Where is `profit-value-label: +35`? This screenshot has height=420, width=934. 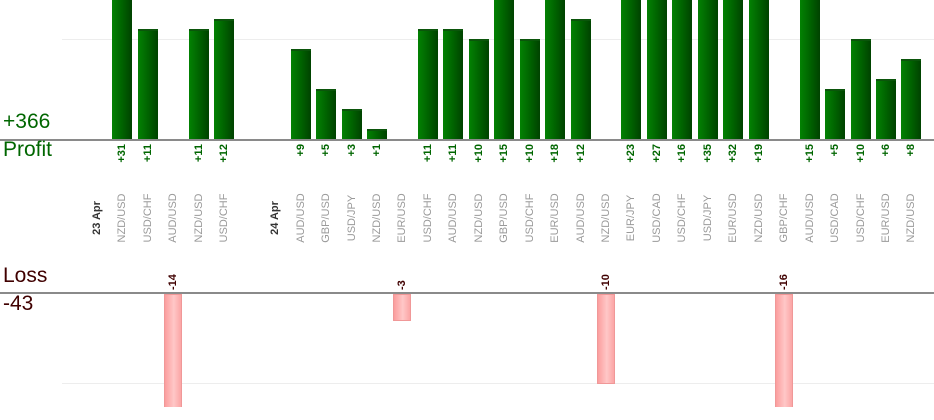 profit-value-label: +35 is located at coordinates (707, 153).